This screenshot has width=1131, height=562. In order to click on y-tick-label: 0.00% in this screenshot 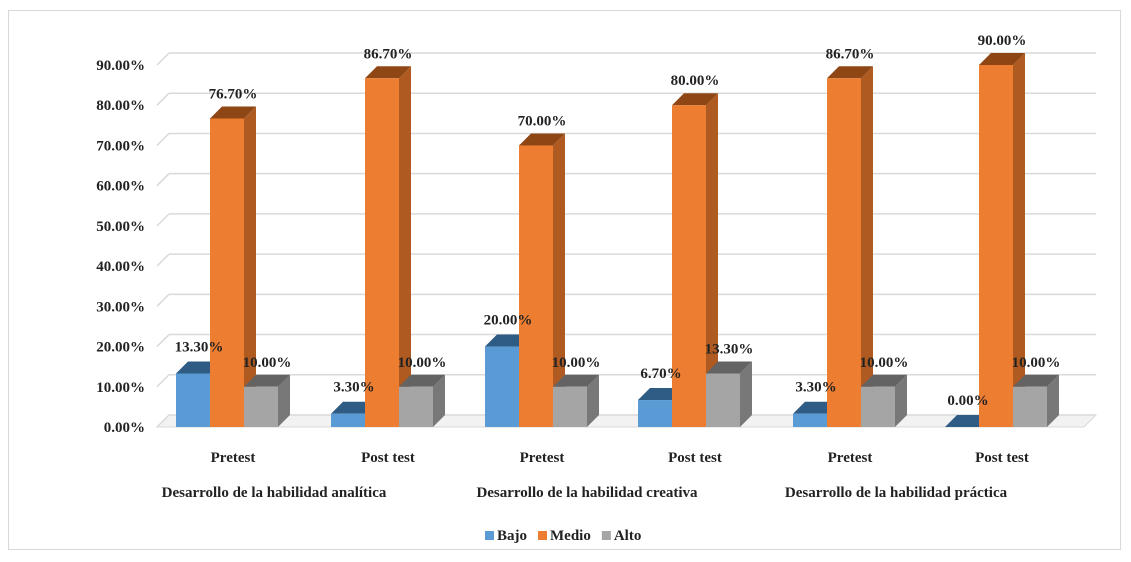, I will do `click(124, 428)`.